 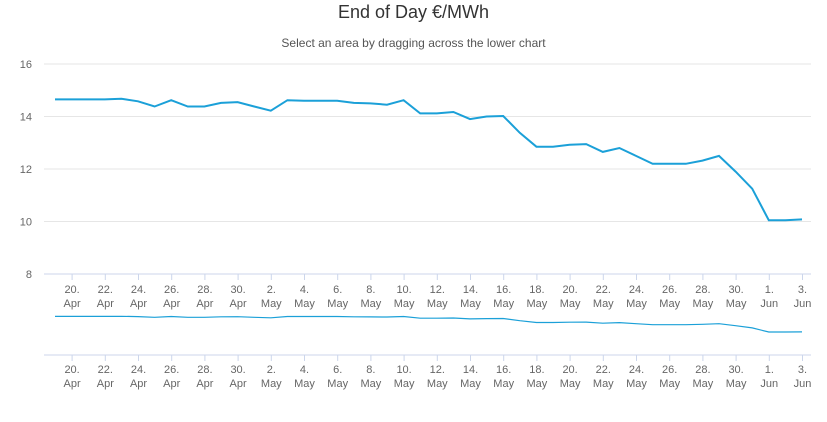 I want to click on navigator-series-line, so click(x=429, y=324).